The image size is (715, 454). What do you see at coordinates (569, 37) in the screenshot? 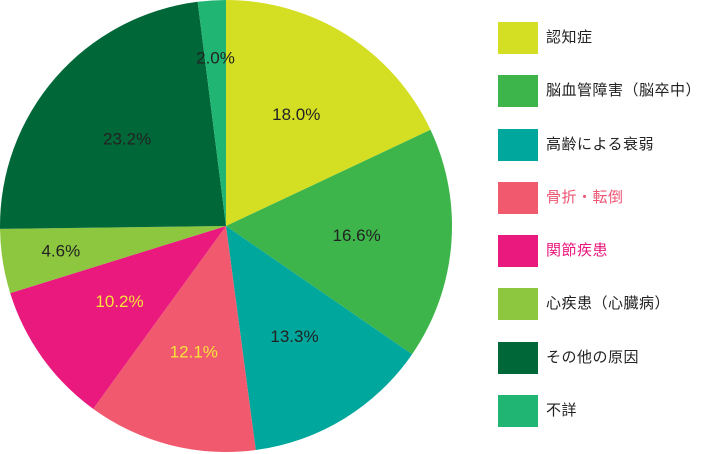
I see `legend-label: 認知症` at bounding box center [569, 37].